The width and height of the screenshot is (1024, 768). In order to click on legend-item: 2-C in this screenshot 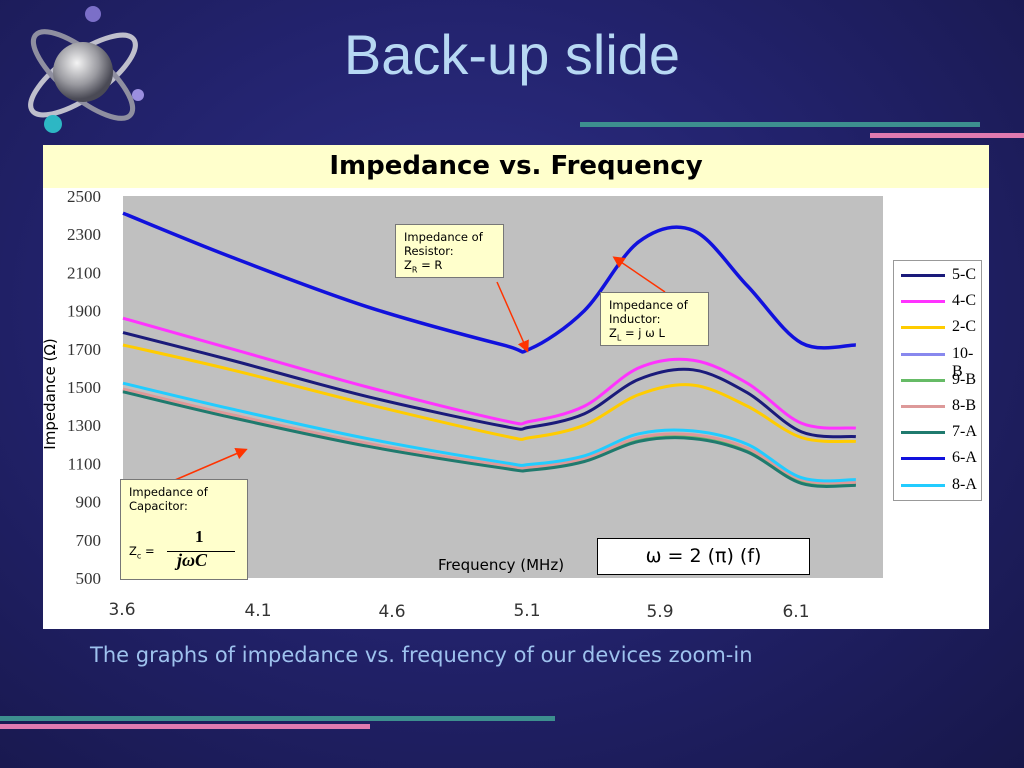, I will do `click(939, 327)`.